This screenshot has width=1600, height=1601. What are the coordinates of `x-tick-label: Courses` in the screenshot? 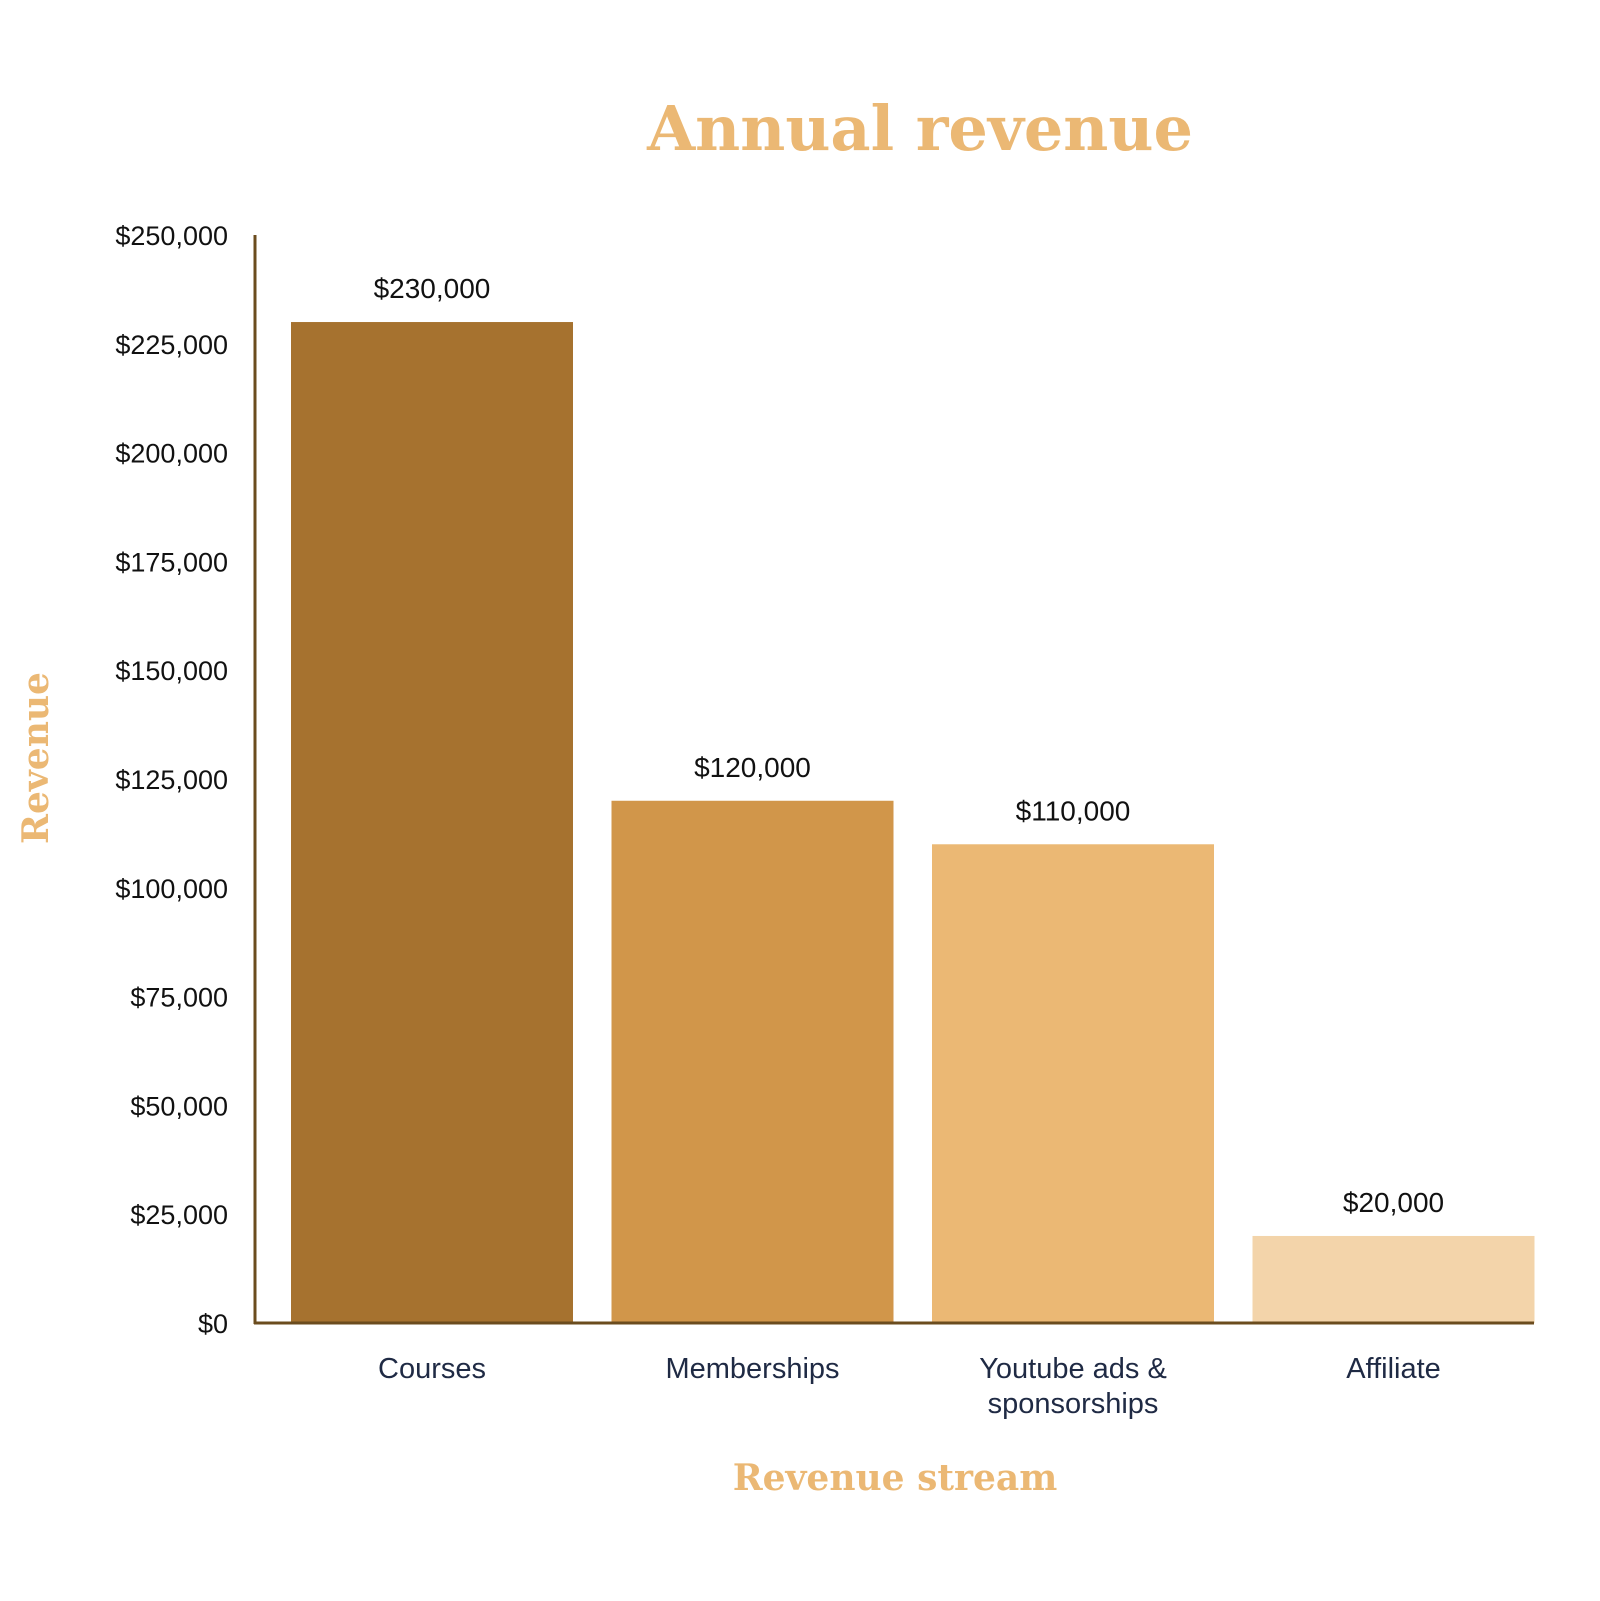 It's located at (432, 1369).